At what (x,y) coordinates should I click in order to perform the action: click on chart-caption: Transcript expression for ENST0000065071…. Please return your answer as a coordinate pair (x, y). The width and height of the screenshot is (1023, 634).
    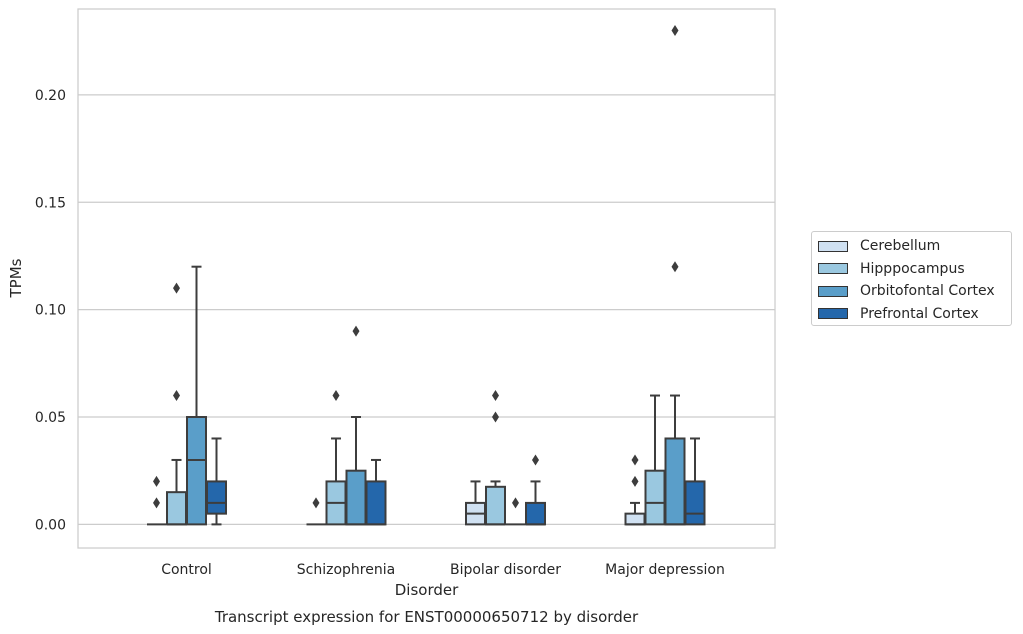
    Looking at the image, I should click on (426, 617).